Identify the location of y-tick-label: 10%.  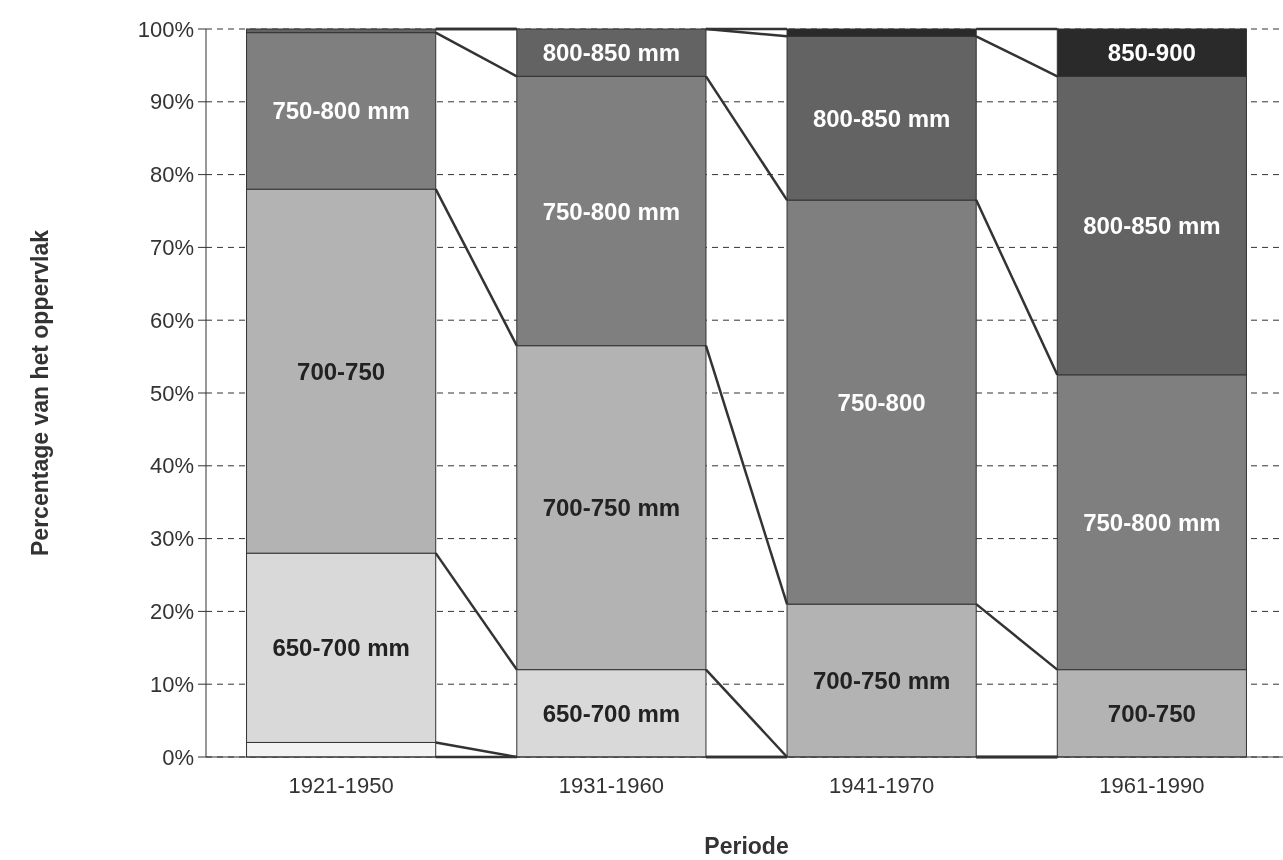
(171, 684).